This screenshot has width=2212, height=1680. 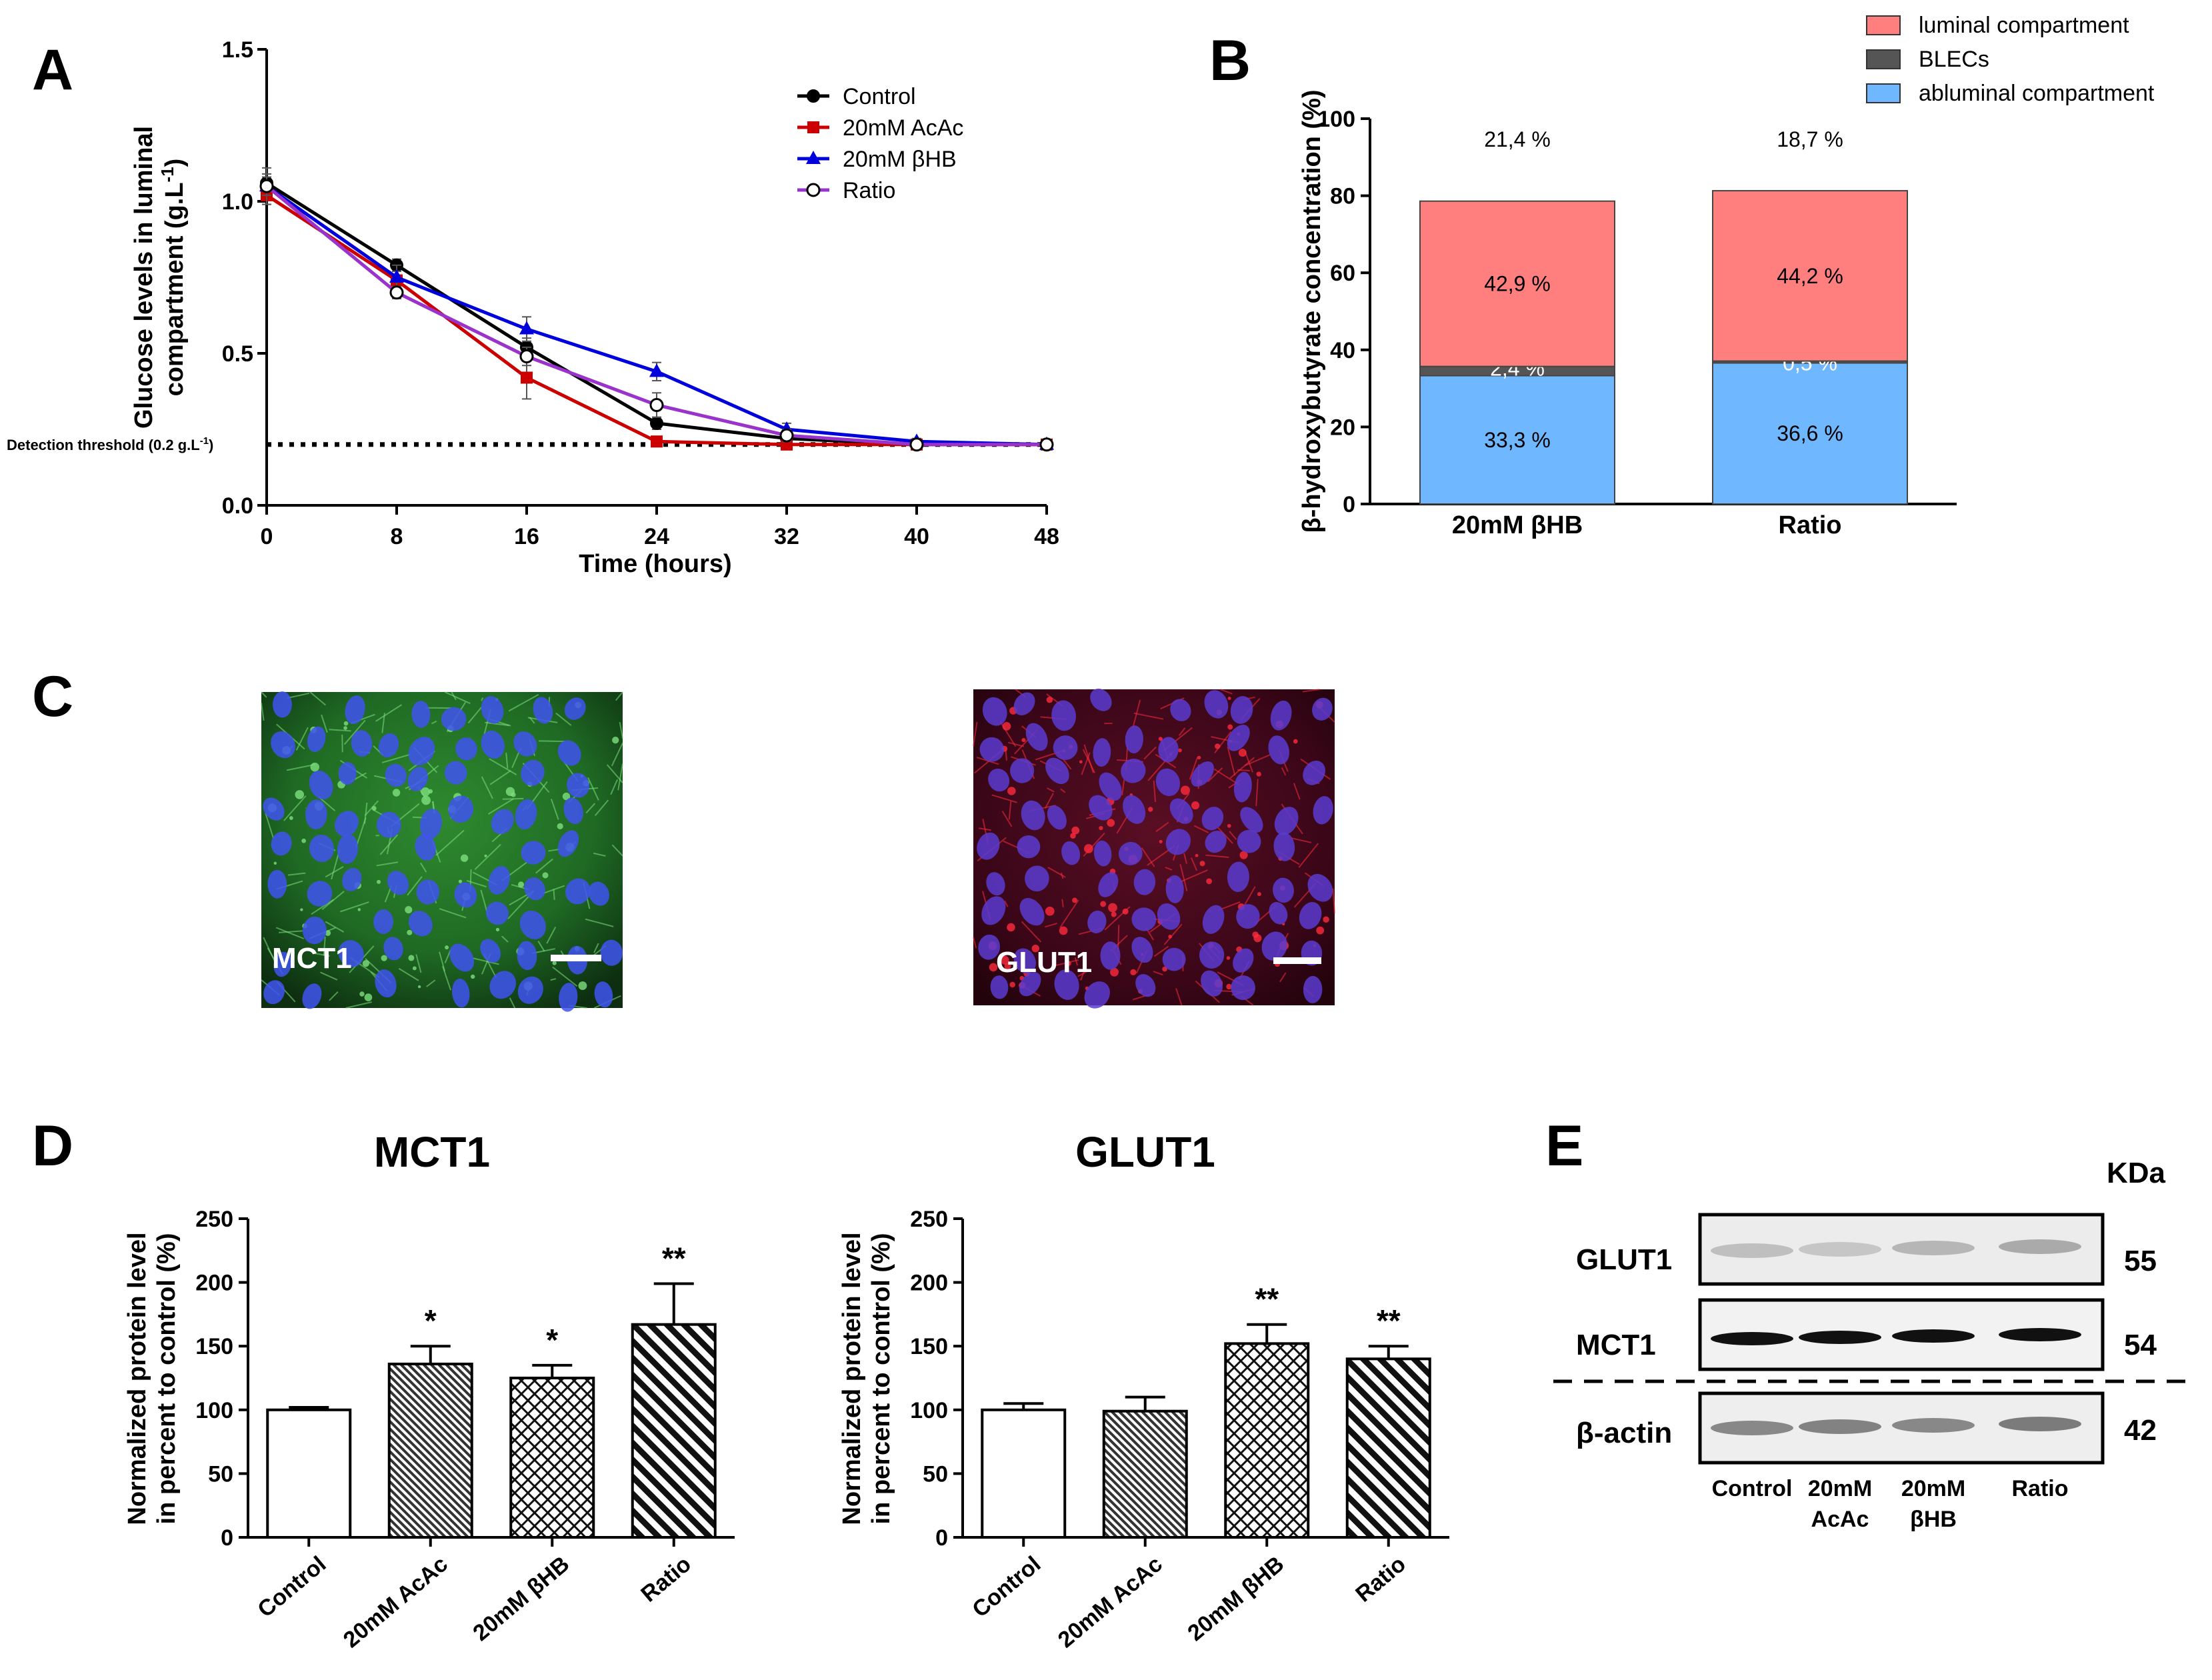 What do you see at coordinates (1616, 1345) in the screenshot?
I see `blot-row-label: MCT1` at bounding box center [1616, 1345].